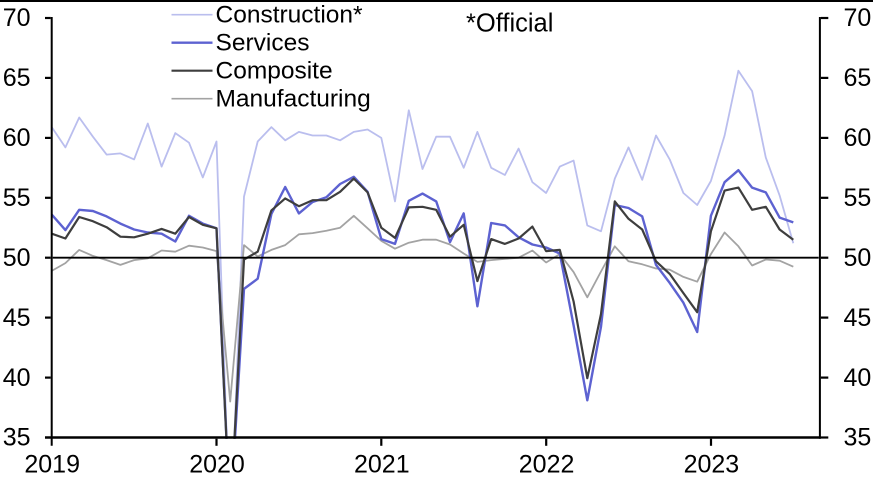 The width and height of the screenshot is (873, 482). Describe the element at coordinates (509, 23) in the screenshot. I see `svg-text: *Official` at that location.